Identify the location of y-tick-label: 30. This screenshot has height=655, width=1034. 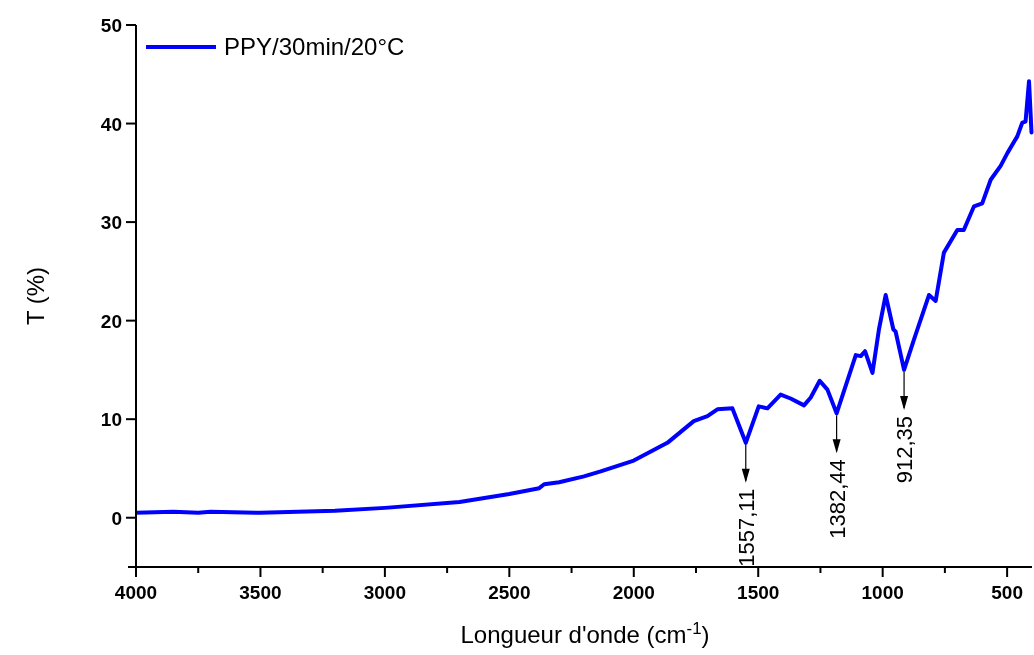
(111, 223).